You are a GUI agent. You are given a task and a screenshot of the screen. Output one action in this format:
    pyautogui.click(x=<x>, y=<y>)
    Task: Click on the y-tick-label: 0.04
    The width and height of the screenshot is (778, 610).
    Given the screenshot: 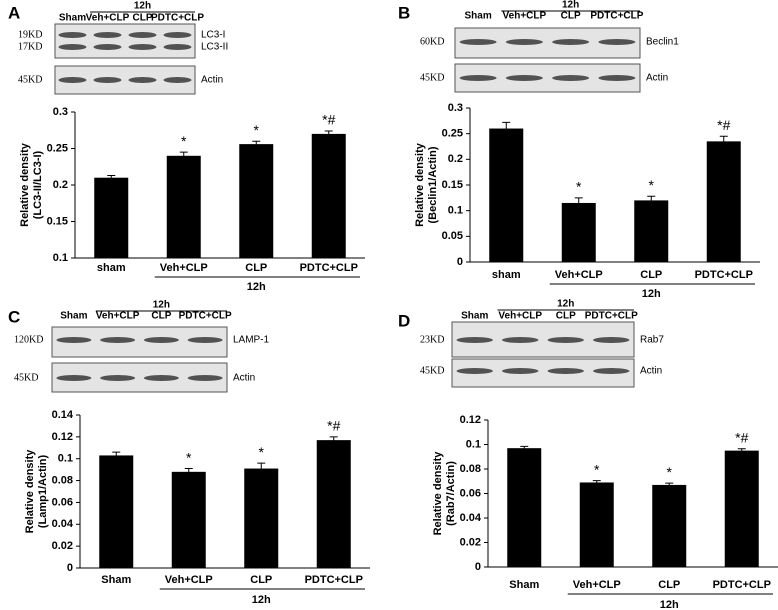 What is the action you would take?
    pyautogui.click(x=63, y=524)
    